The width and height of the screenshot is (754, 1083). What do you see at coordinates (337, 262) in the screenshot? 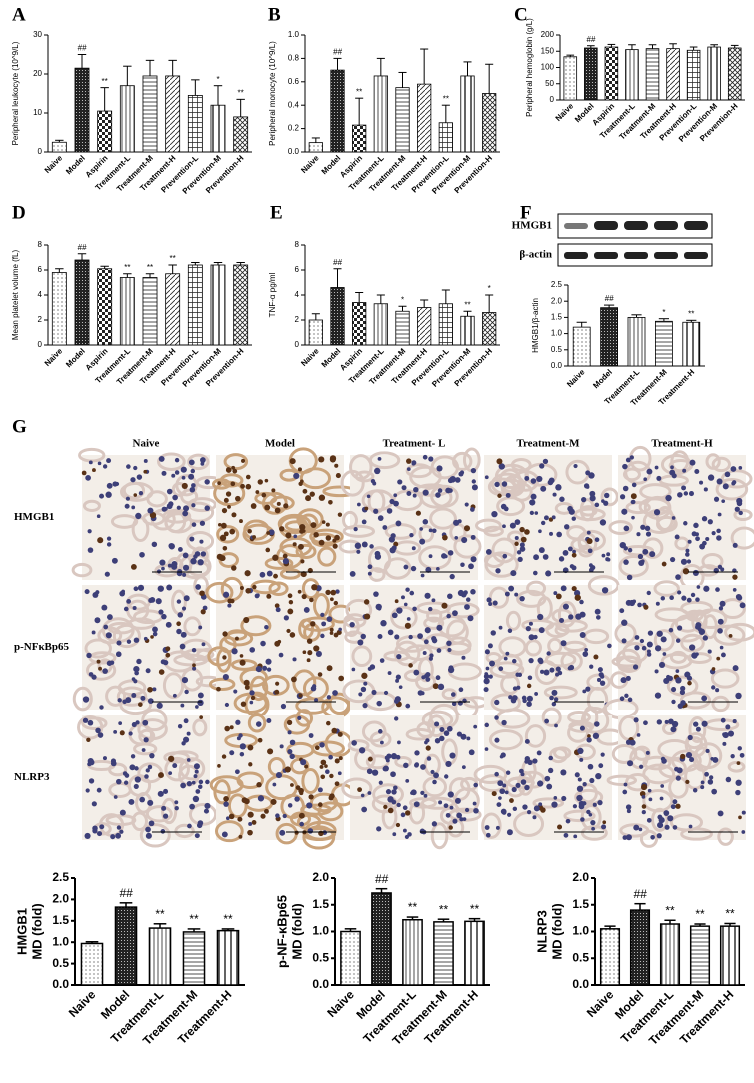
I see `significance-label: ##` at bounding box center [337, 262].